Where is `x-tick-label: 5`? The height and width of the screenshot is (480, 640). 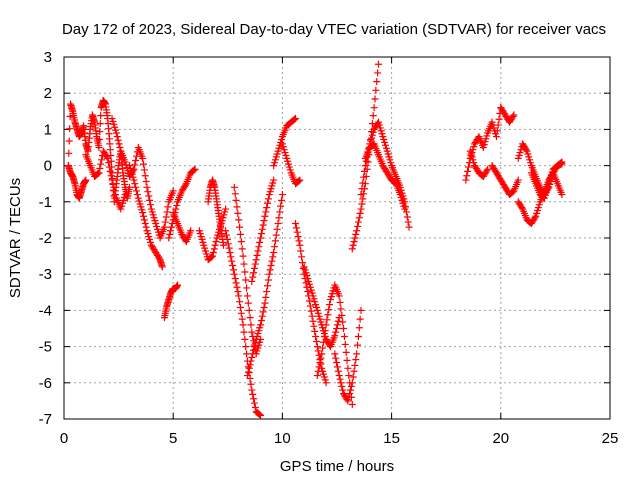
x-tick-label: 5 is located at coordinates (173, 438).